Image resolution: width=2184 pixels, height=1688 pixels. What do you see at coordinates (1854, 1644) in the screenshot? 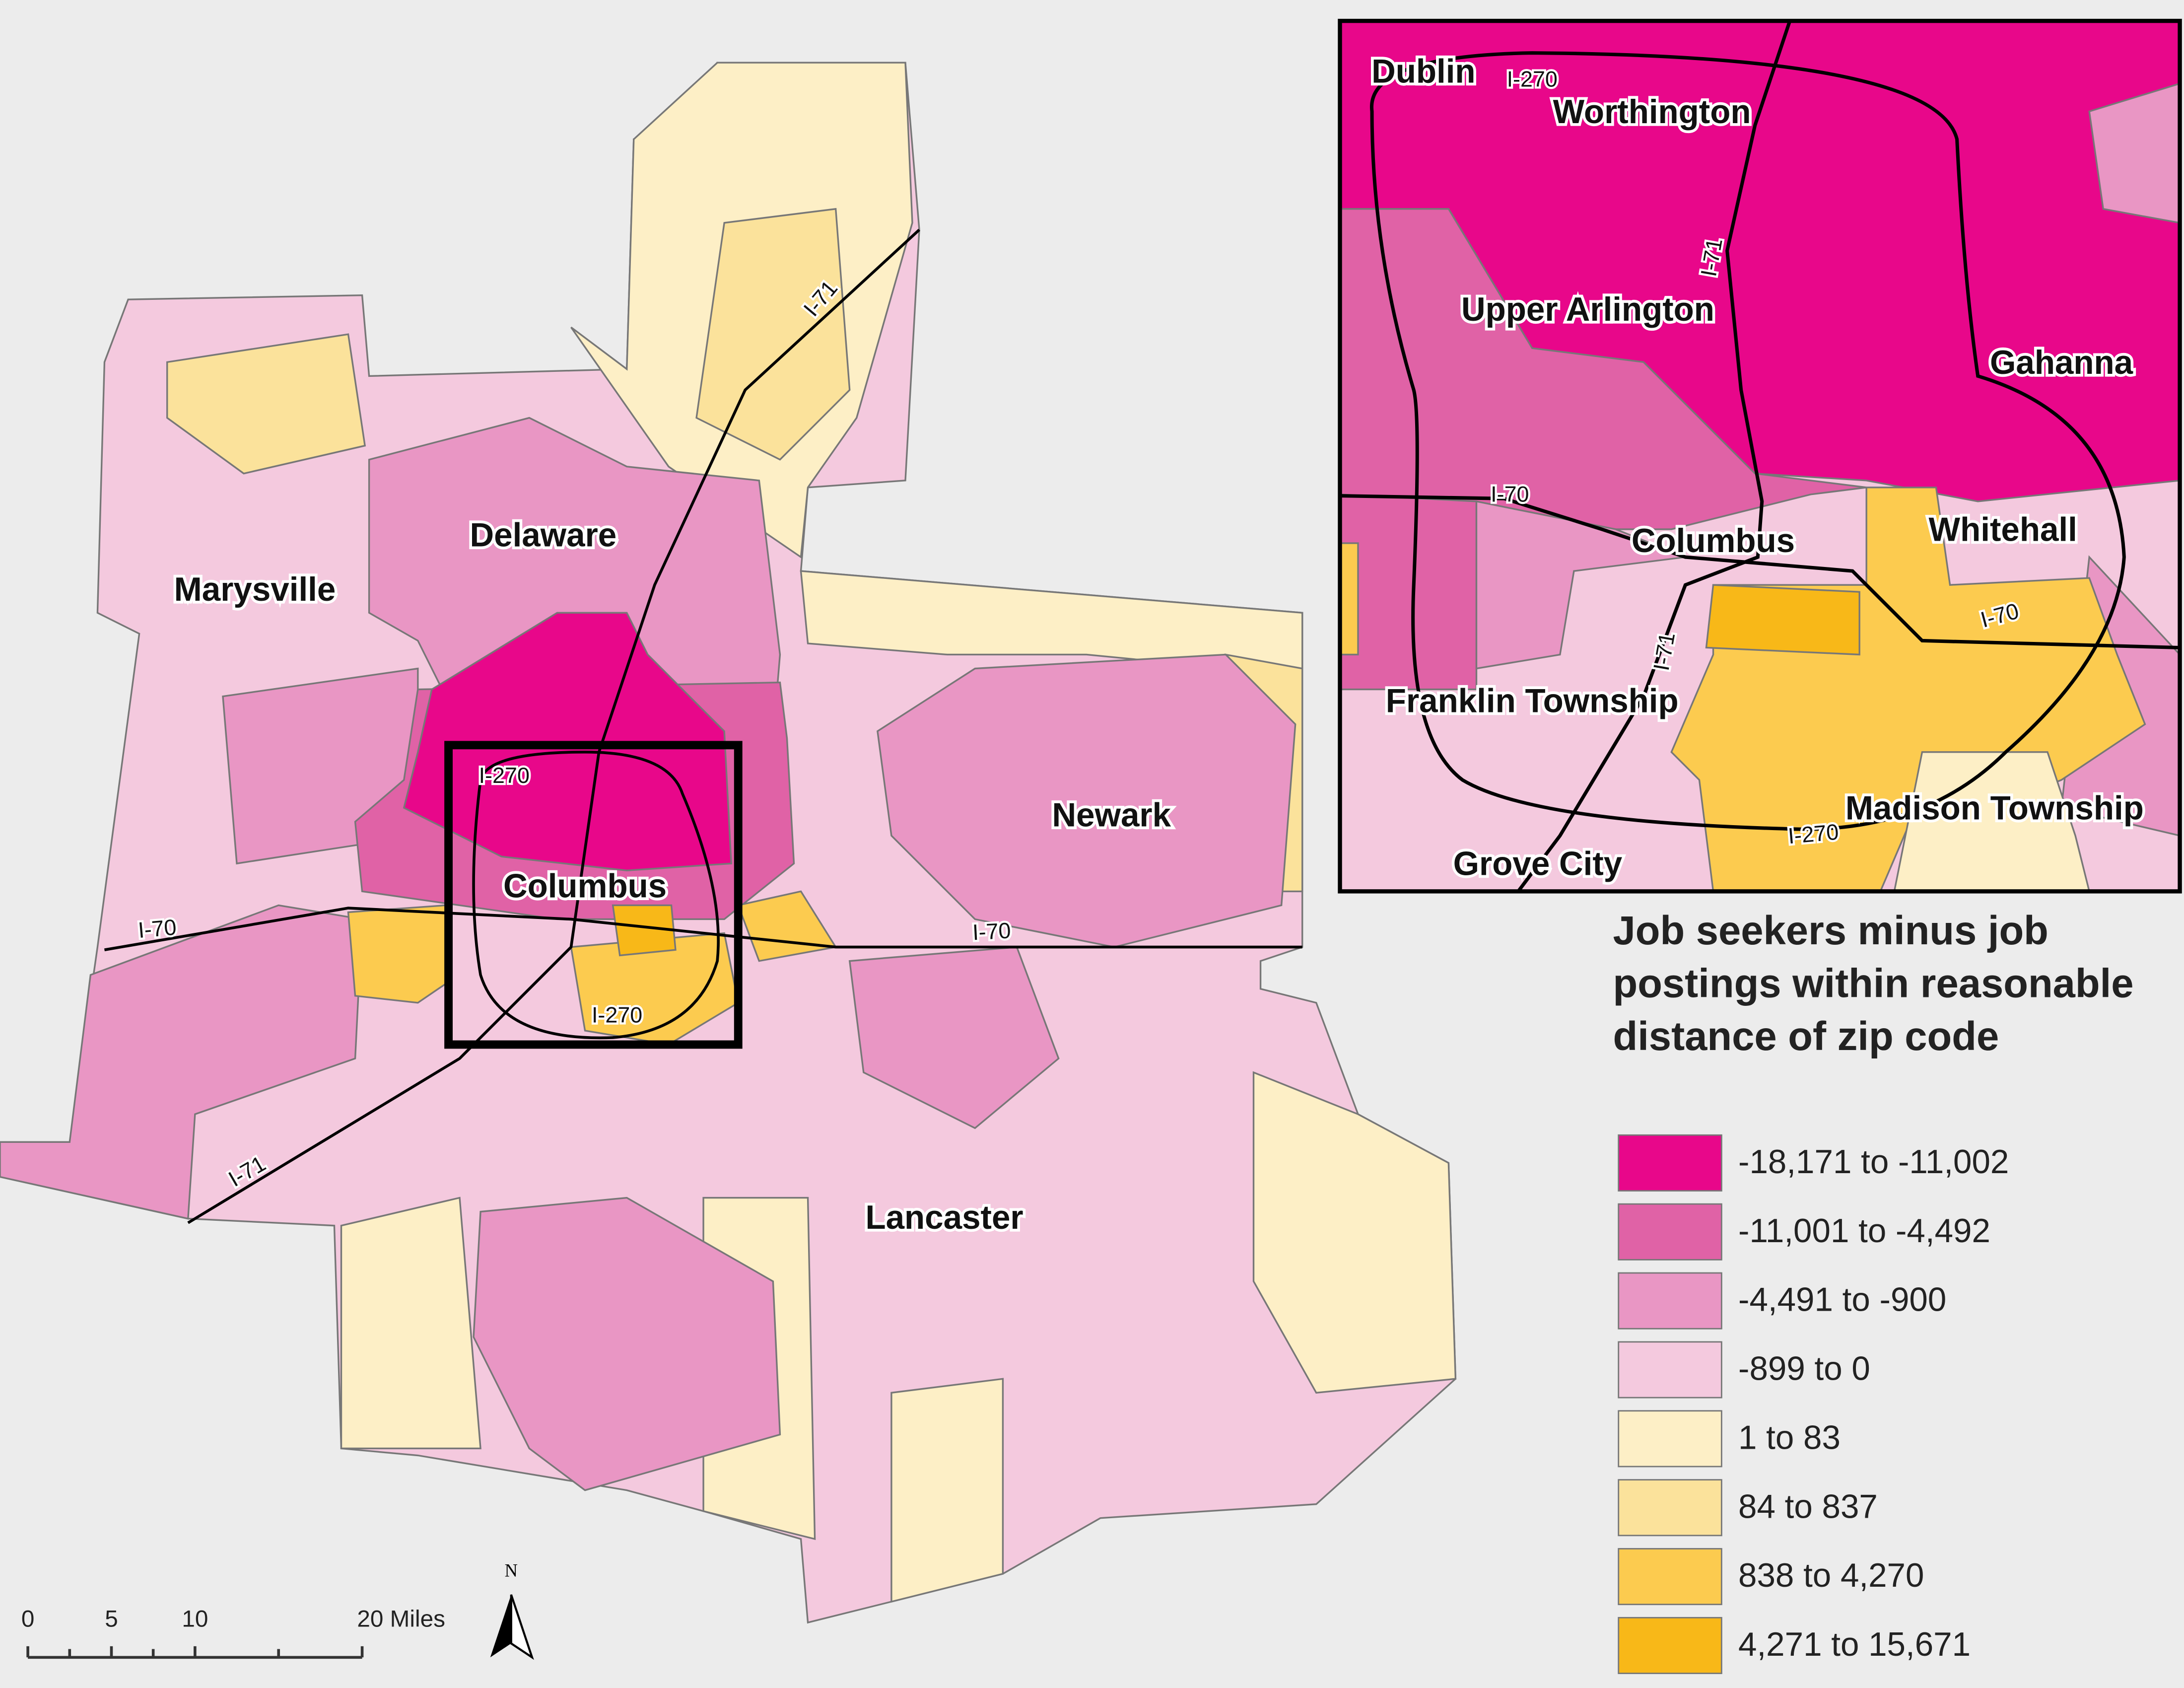
I see `legend-label: 4,271 to 15,671` at bounding box center [1854, 1644].